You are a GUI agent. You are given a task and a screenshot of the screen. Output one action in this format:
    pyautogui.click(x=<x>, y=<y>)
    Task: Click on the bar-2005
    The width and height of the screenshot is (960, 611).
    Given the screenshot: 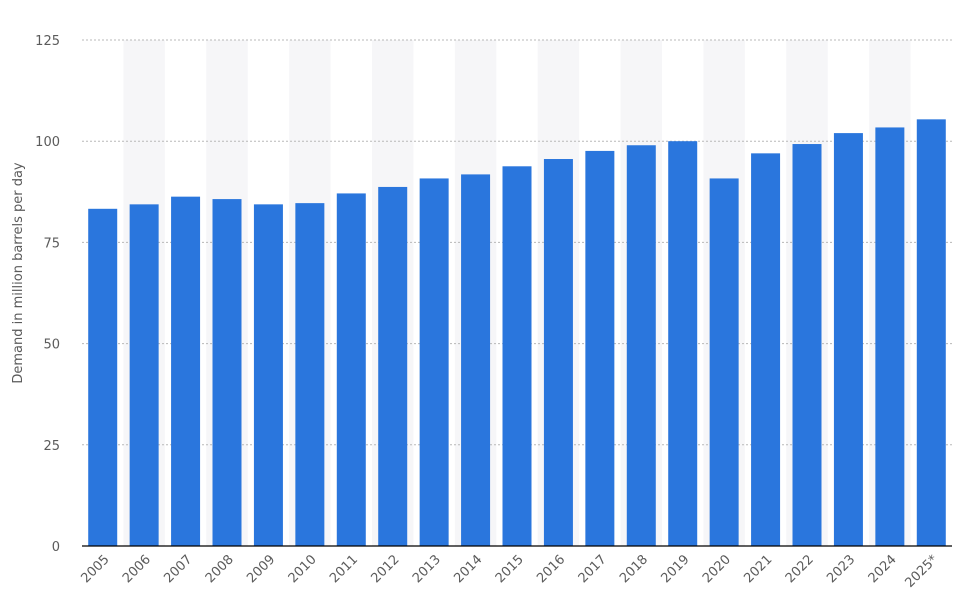 What is the action you would take?
    pyautogui.click(x=103, y=377)
    